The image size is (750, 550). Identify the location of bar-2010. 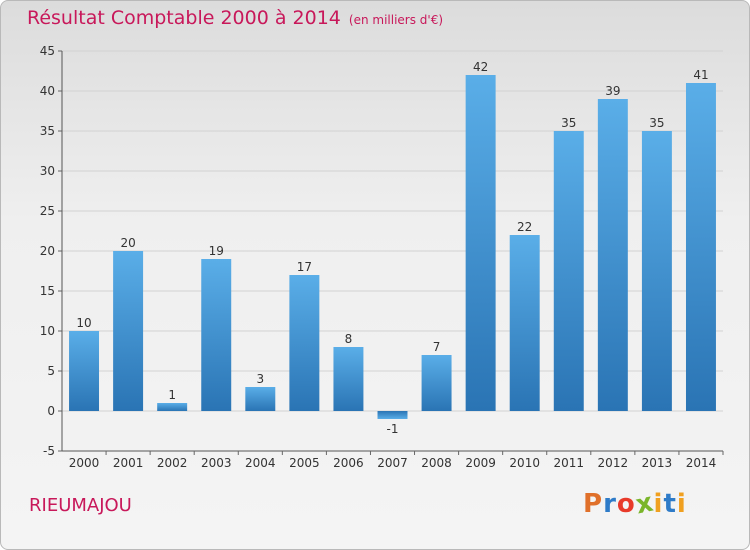
(524, 323).